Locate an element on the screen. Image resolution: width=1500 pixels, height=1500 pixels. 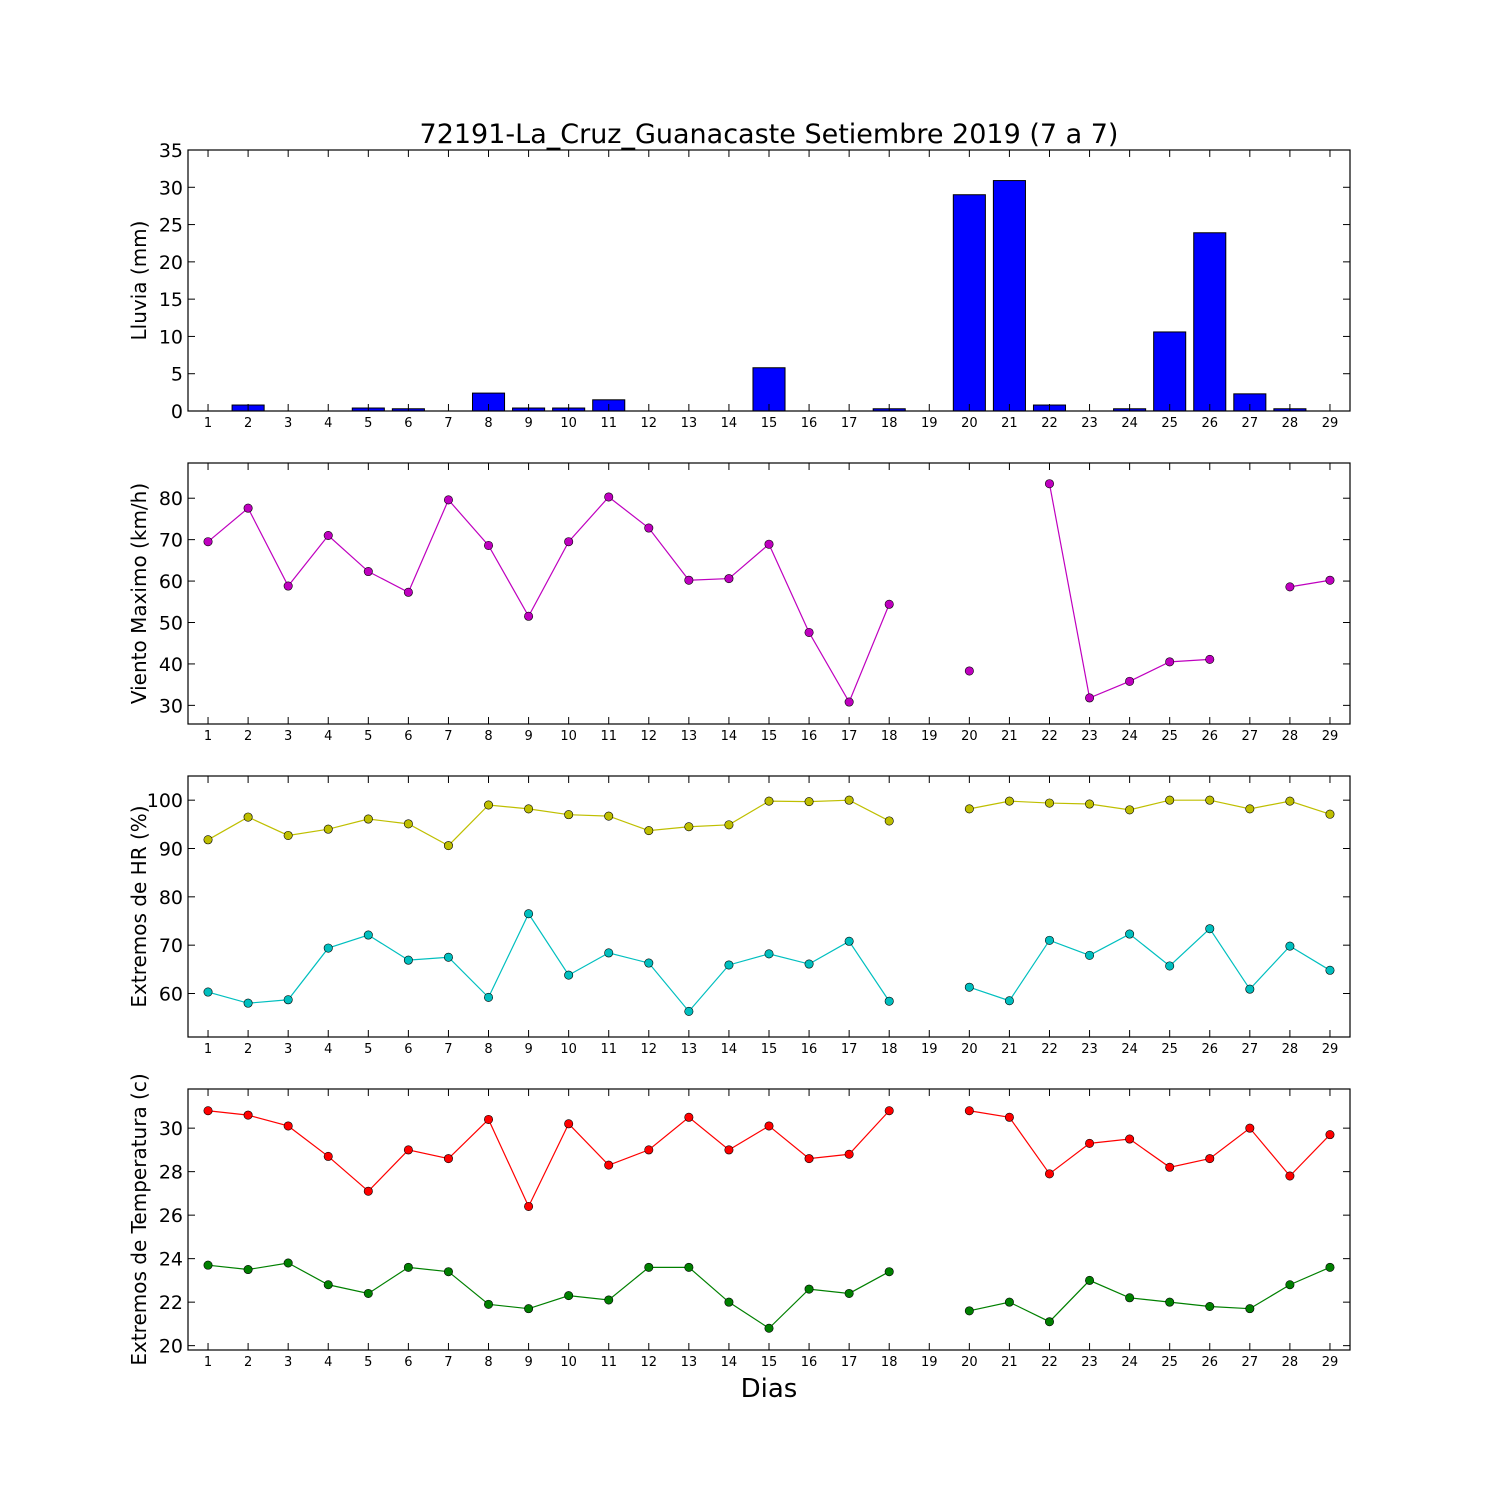
x-tick-label: 14 is located at coordinates (729, 423).